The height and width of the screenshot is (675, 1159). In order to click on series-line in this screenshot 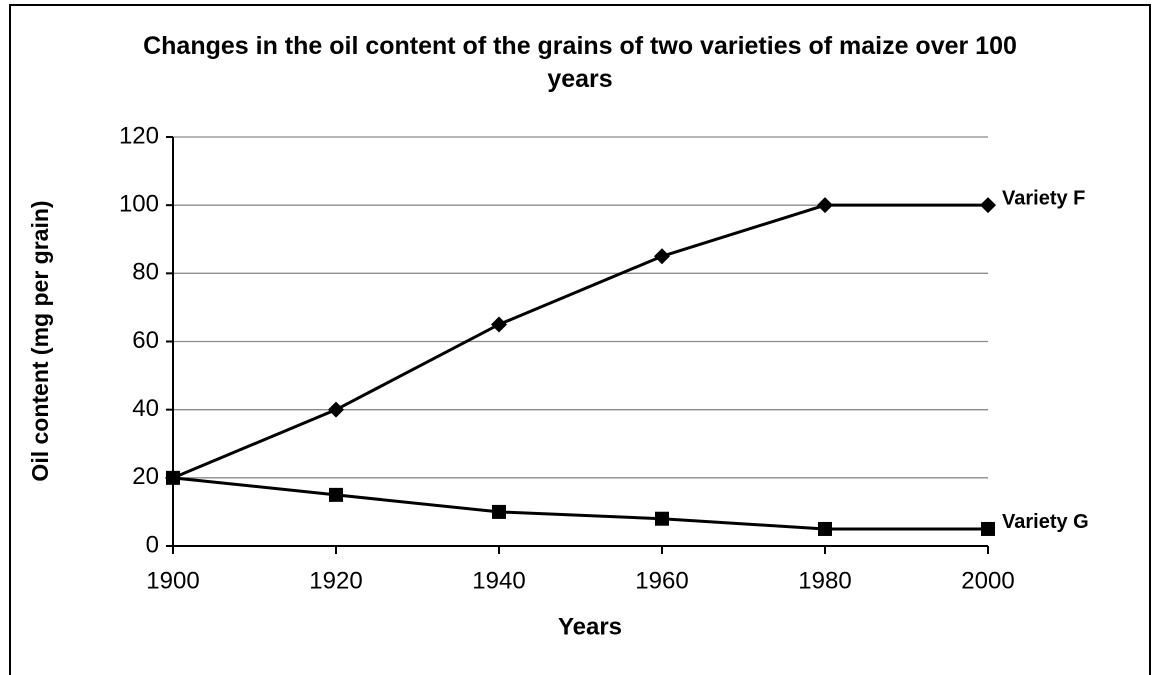, I will do `click(580, 503)`.